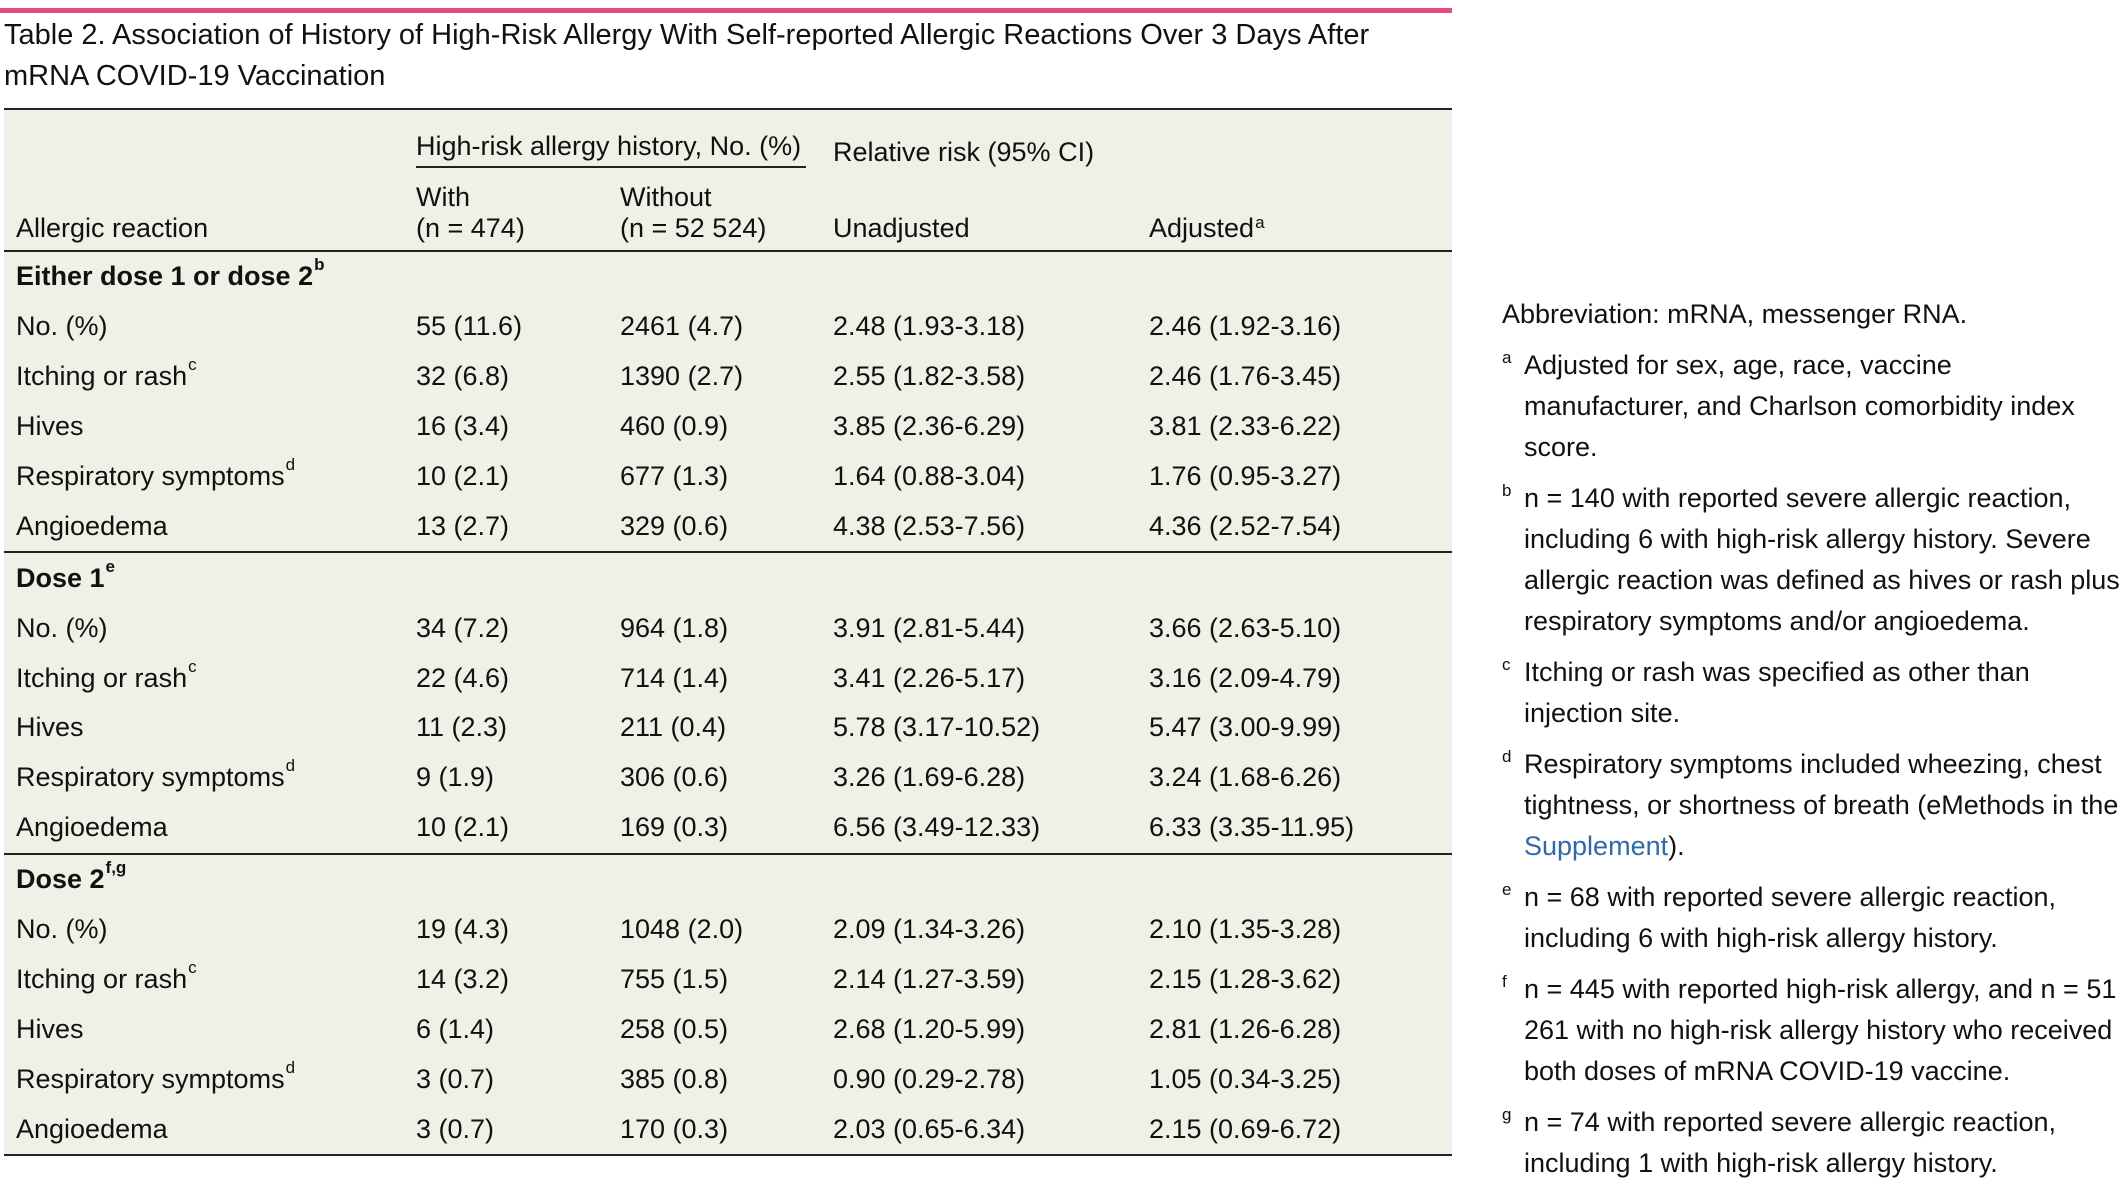 The width and height of the screenshot is (2124, 1194). What do you see at coordinates (1294, 376) in the screenshot?
I see `cell-adjusted: 2.46 (1.76-3.45)` at bounding box center [1294, 376].